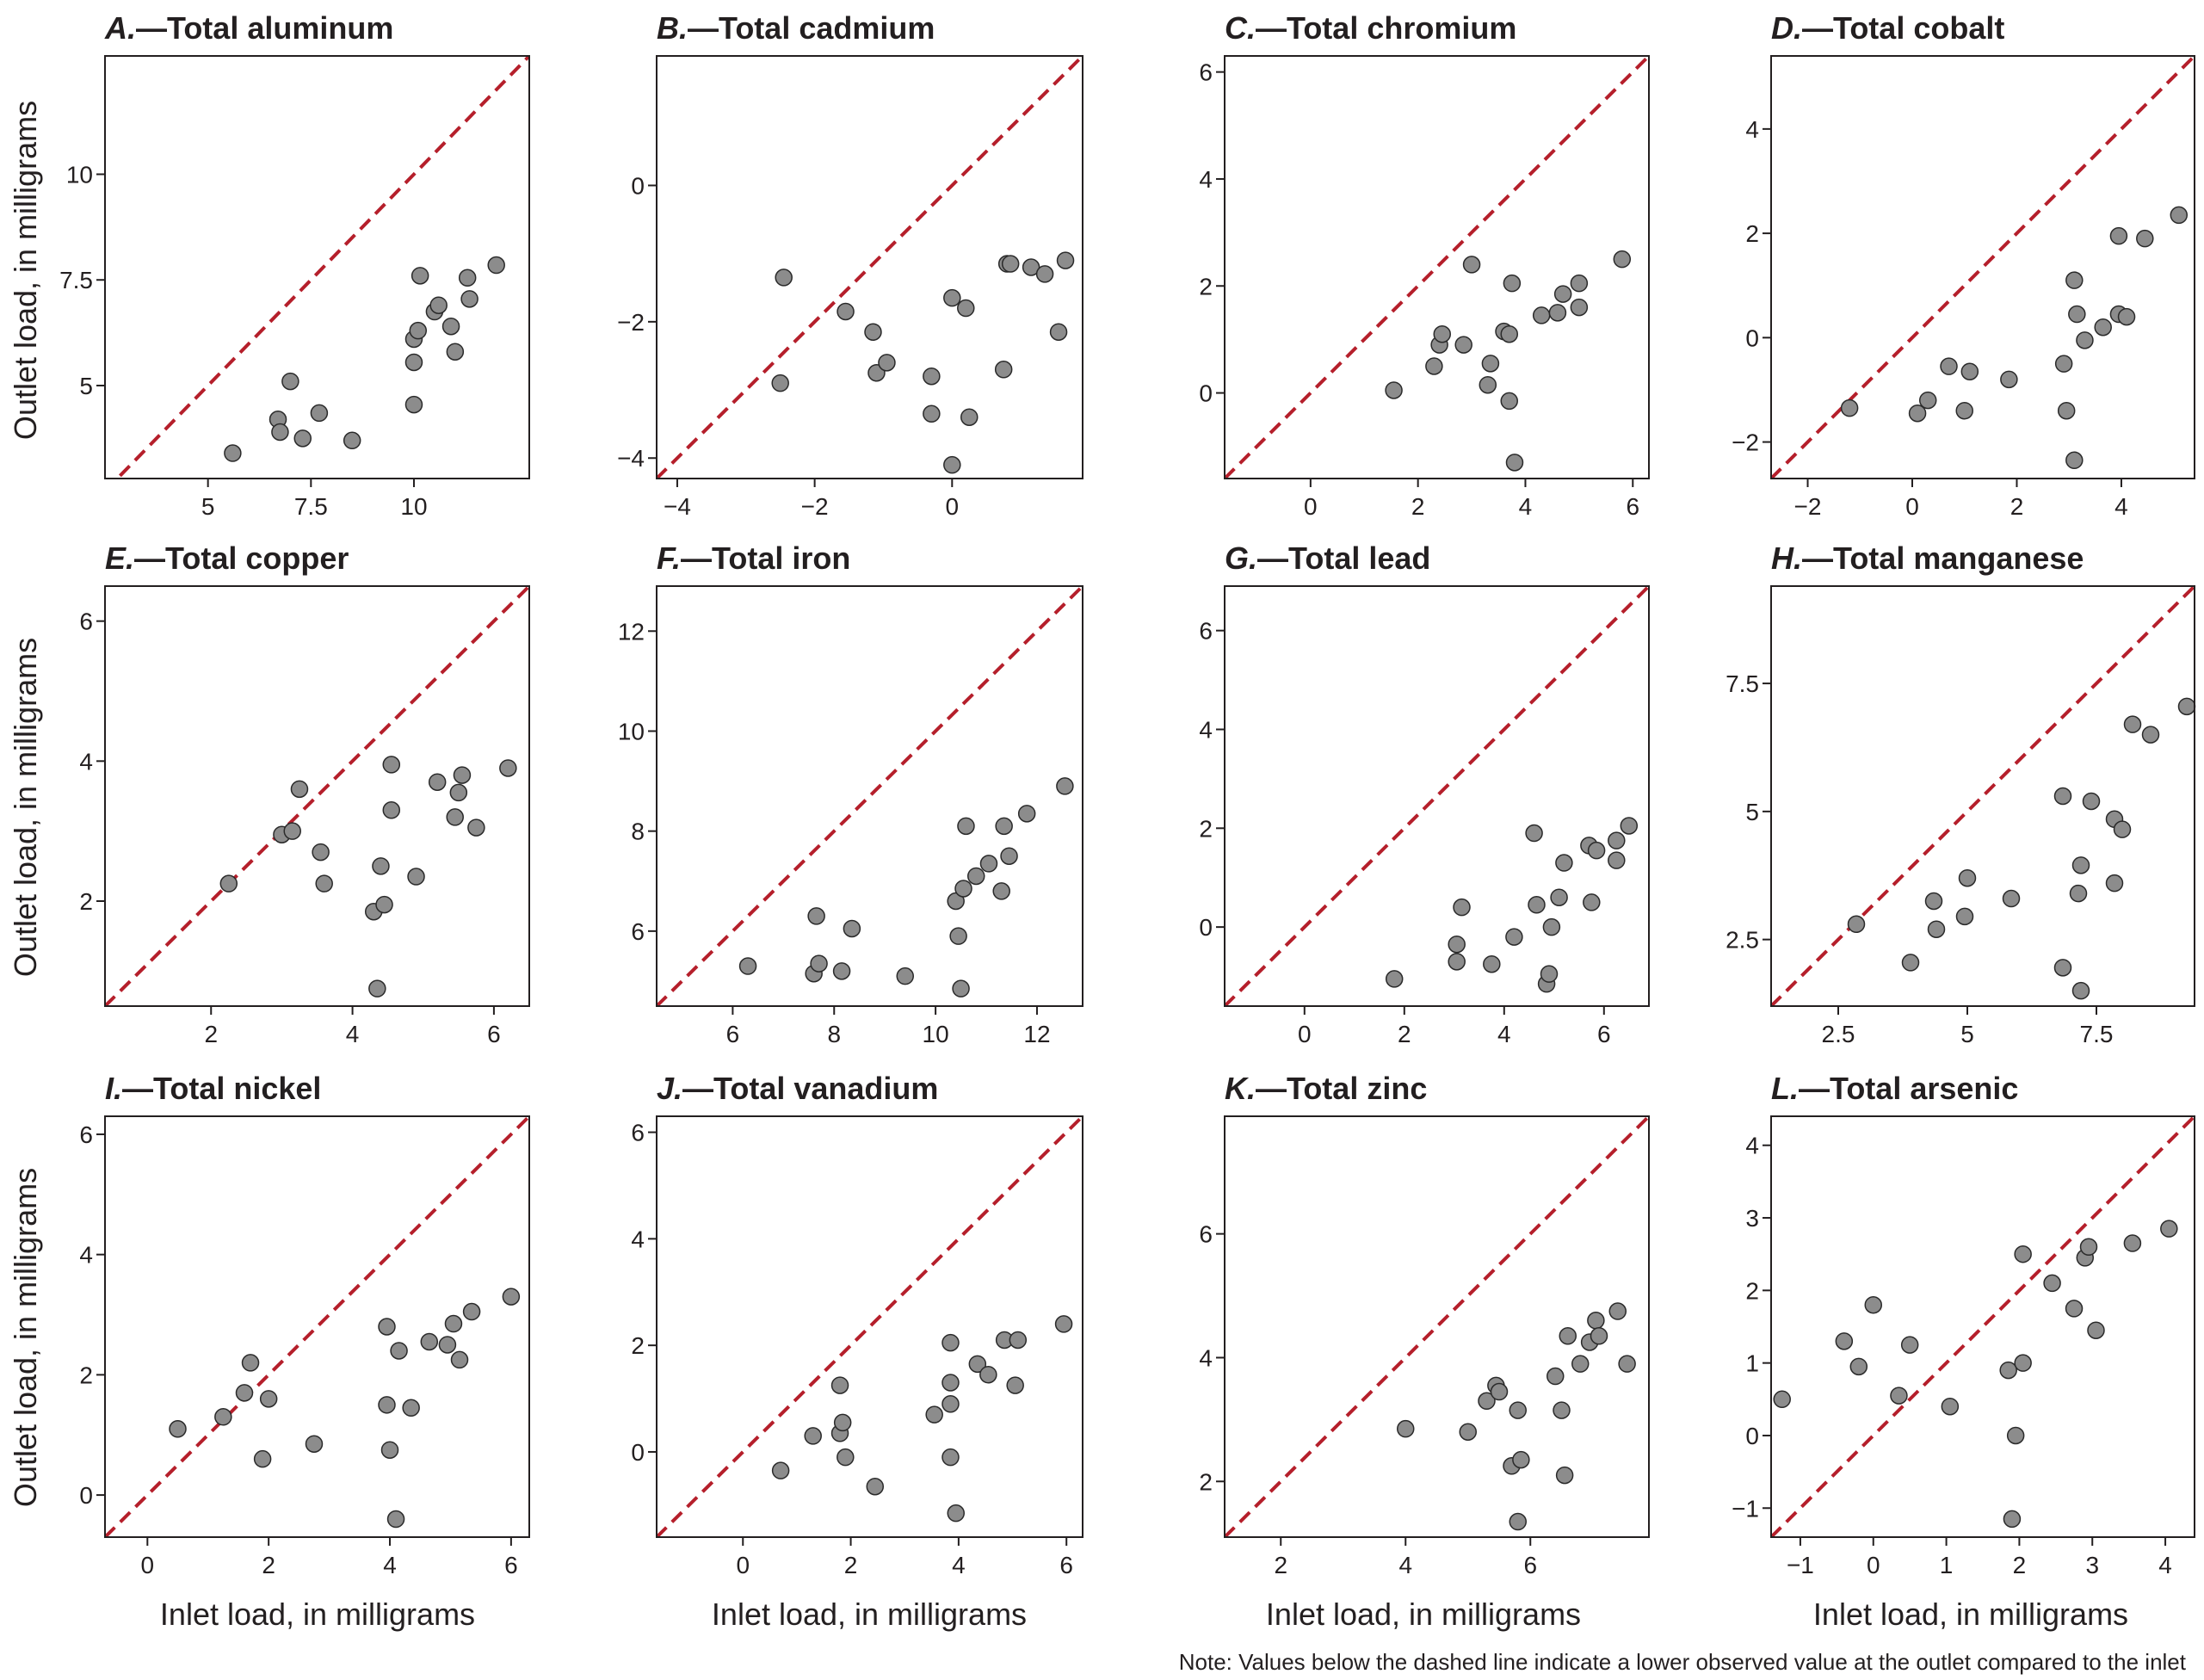  Describe the element at coordinates (1752, 1363) in the screenshot. I see `y-tick-label: 1` at that location.